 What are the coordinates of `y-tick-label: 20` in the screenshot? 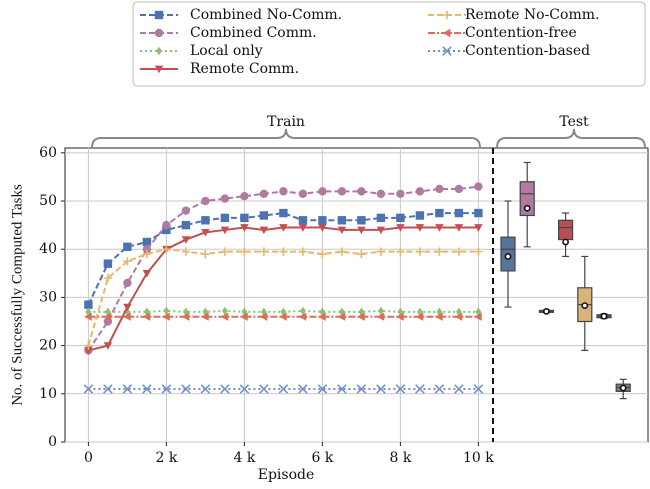 It's located at (48, 346).